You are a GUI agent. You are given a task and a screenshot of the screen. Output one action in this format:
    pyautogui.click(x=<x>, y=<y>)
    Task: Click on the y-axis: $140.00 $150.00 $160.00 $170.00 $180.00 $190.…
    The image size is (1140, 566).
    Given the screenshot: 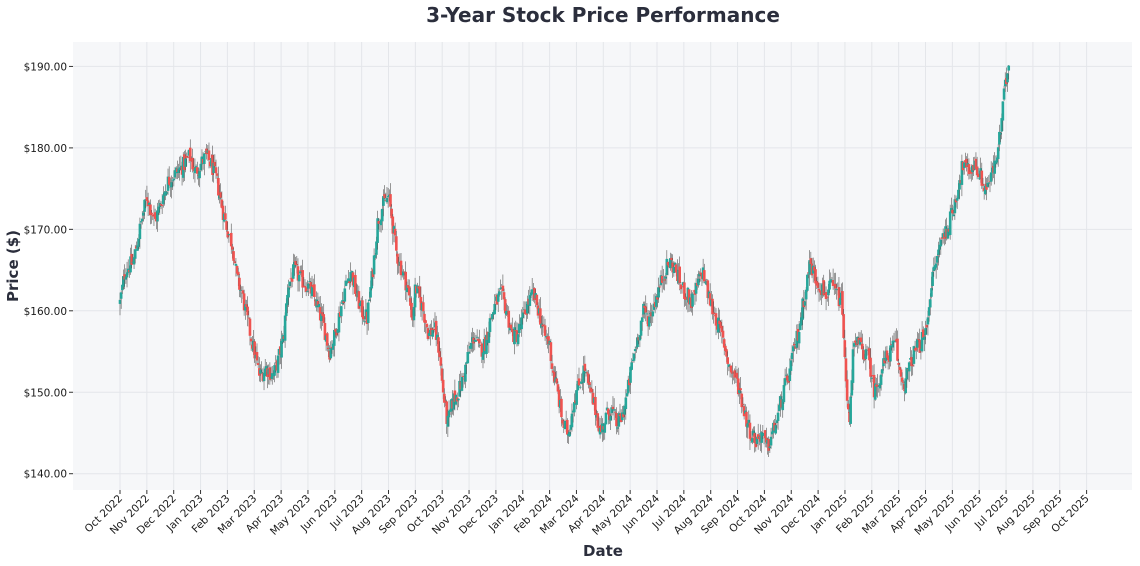 What is the action you would take?
    pyautogui.click(x=48, y=271)
    